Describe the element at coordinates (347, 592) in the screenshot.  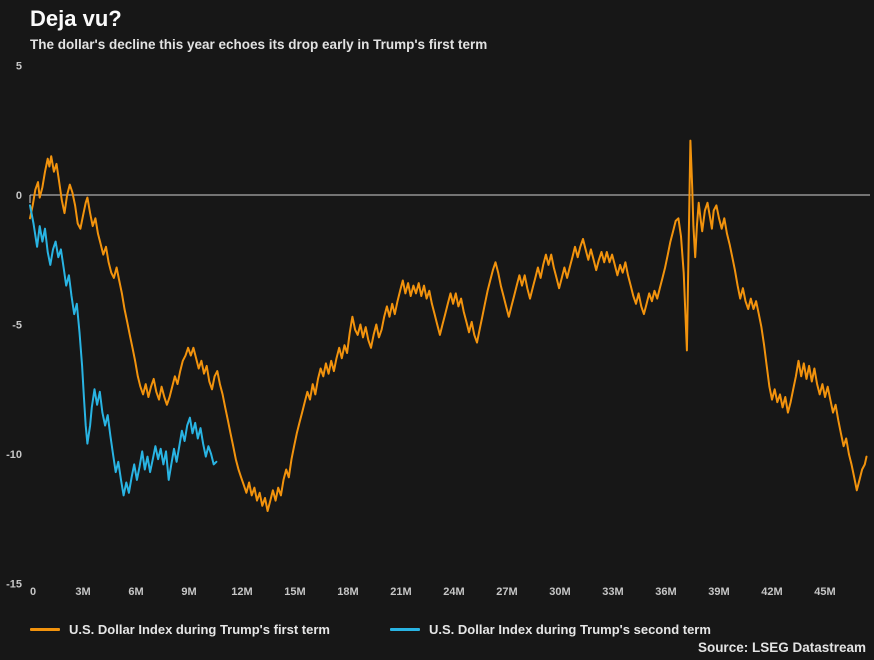
I see `x-axis-label: 18M` at that location.